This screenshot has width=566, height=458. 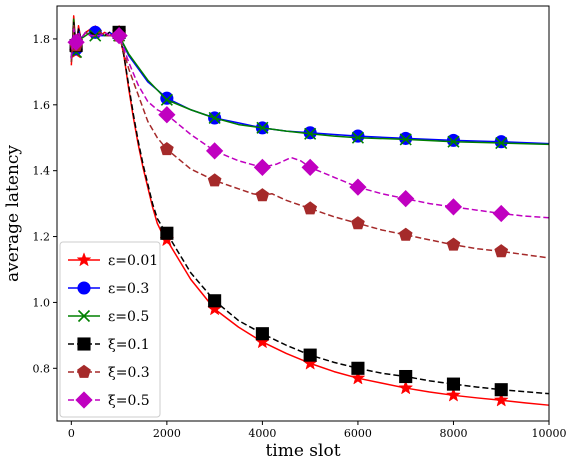 I want to click on legend-entry: ε=0.01, so click(x=113, y=260).